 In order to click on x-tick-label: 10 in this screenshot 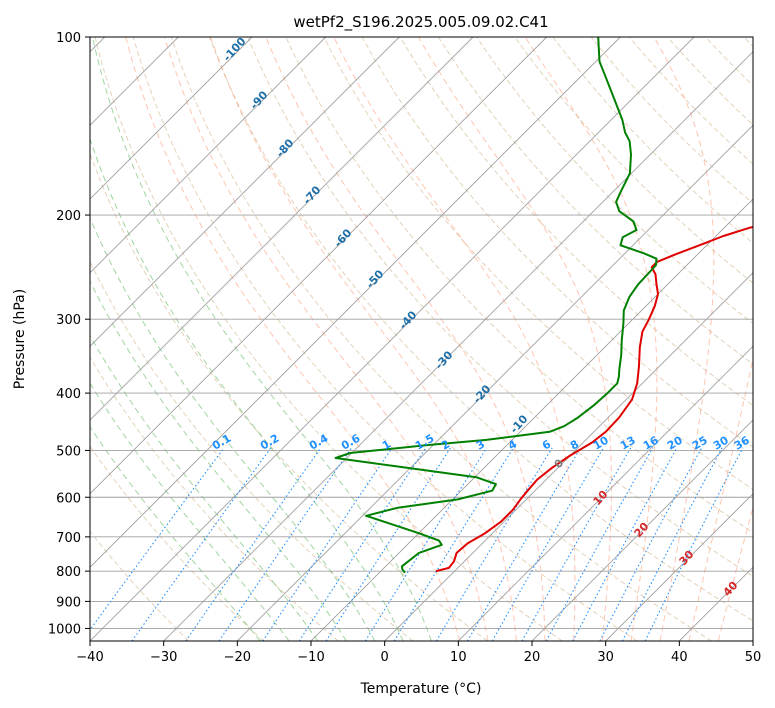, I will do `click(458, 657)`.